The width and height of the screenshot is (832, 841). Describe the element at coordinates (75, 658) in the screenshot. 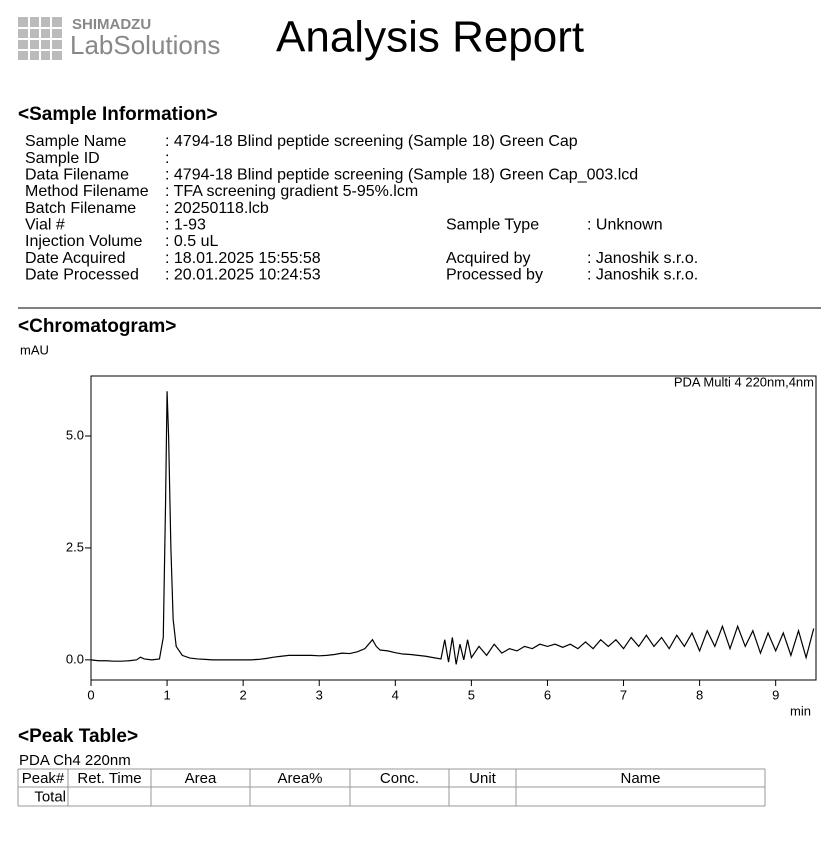

I see `y-tick-label: 0.0` at that location.